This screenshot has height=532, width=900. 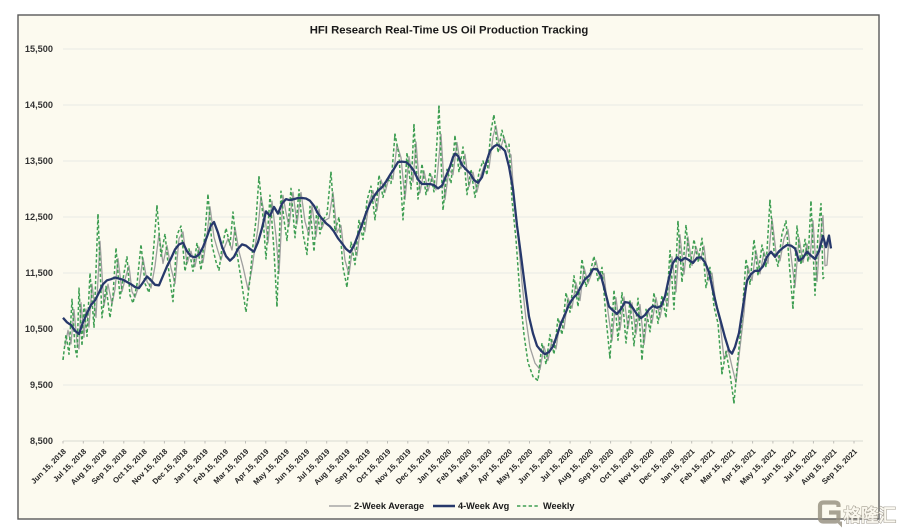 What do you see at coordinates (389, 506) in the screenshot?
I see `svg-text: 2-Week Average` at bounding box center [389, 506].